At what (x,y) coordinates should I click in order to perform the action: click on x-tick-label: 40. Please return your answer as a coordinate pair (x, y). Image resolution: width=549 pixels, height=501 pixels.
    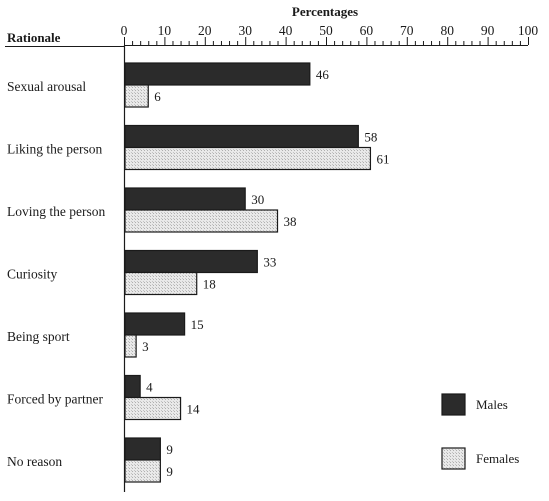
    Looking at the image, I should click on (286, 30).